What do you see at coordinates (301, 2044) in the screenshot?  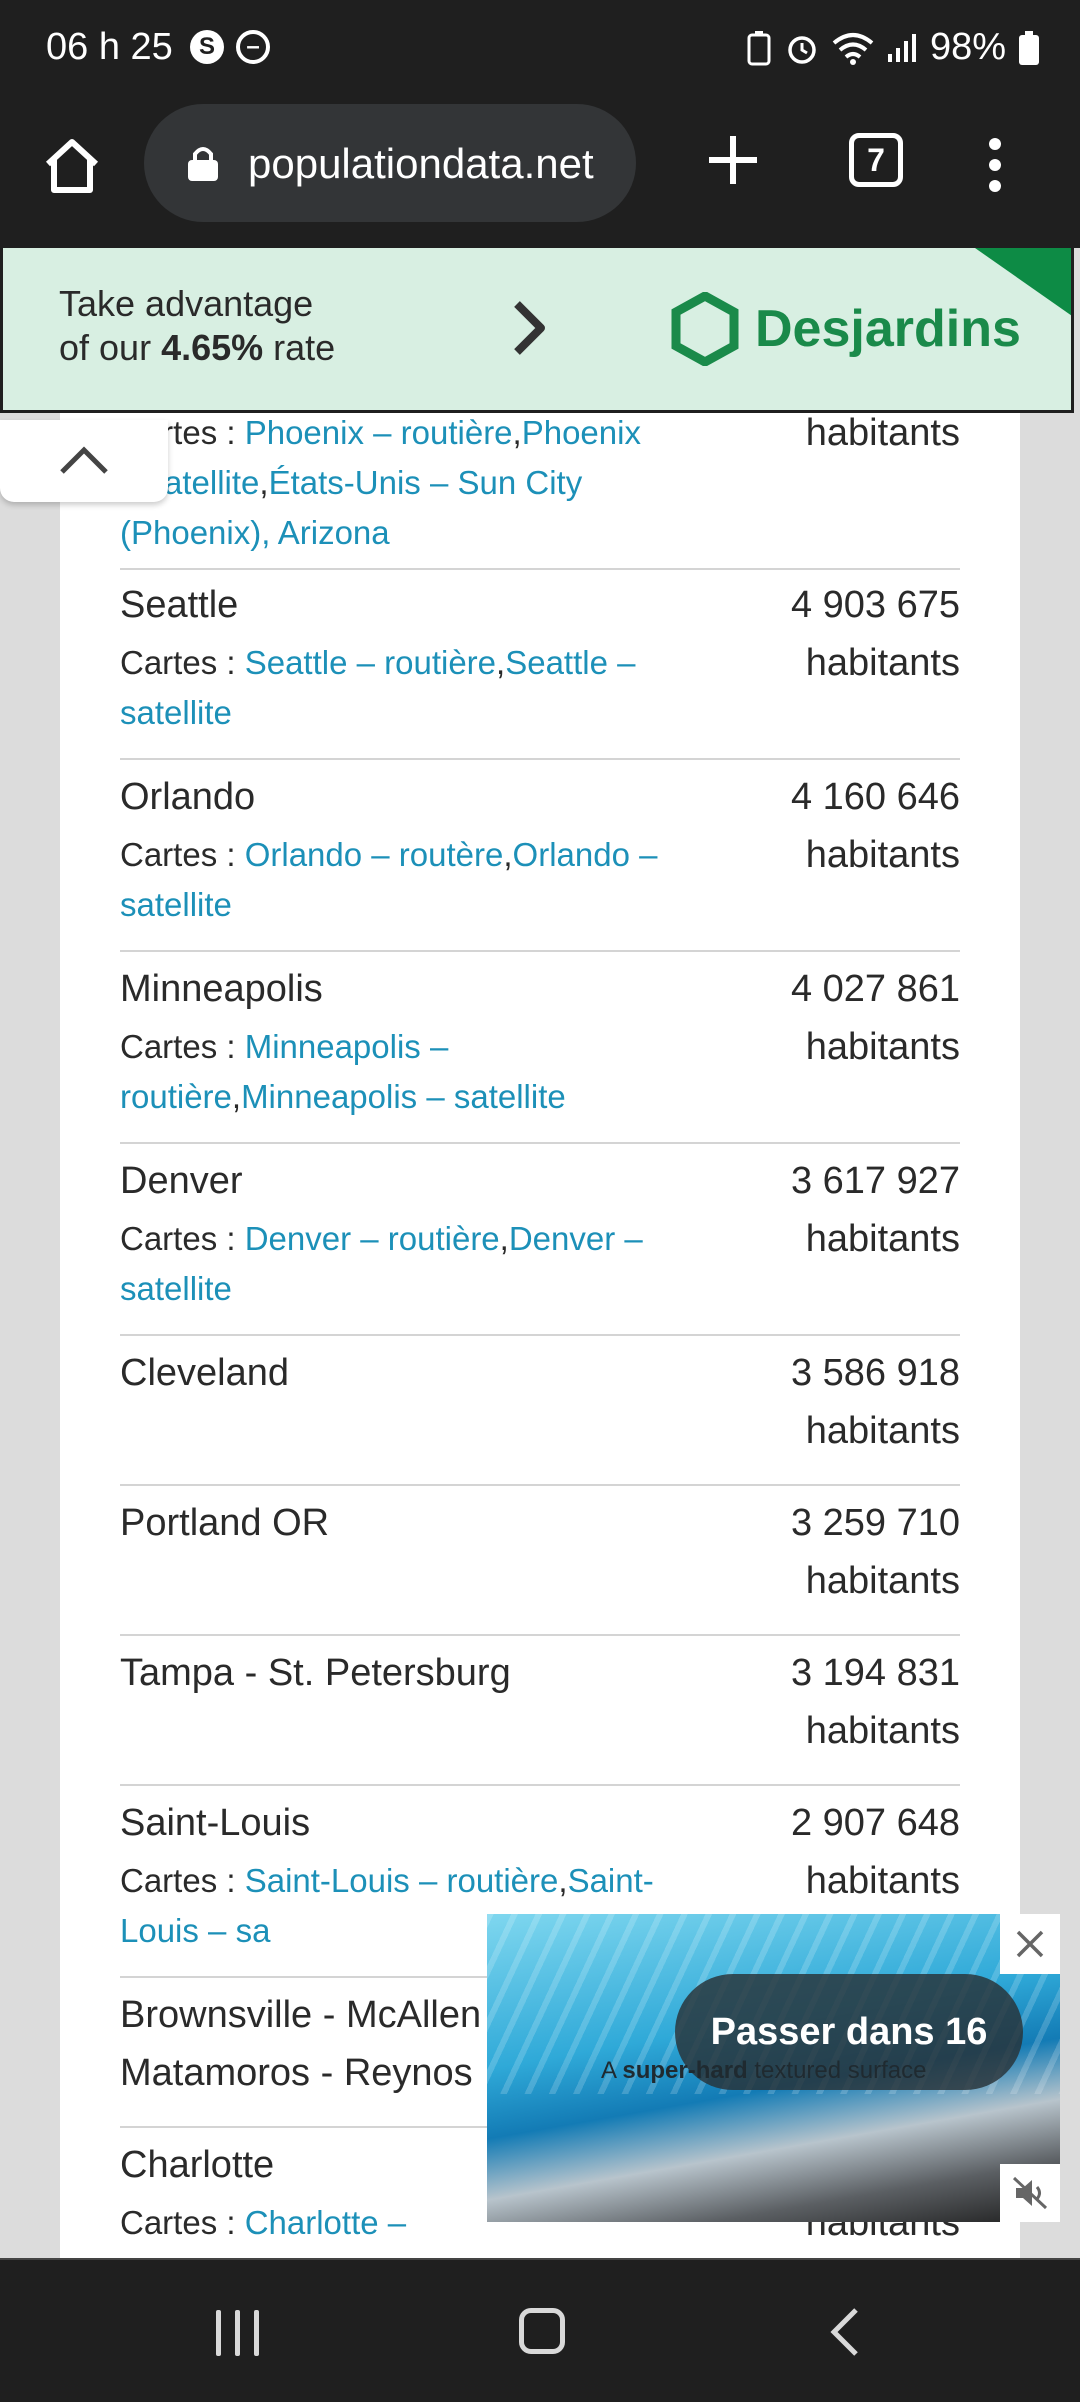 I see `city-name: Brownsville - McAllen Matamoros - Reynos` at bounding box center [301, 2044].